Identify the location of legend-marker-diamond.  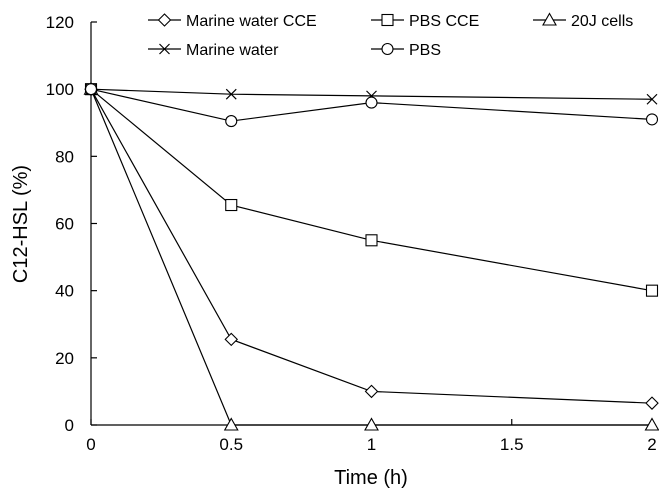
(164, 20).